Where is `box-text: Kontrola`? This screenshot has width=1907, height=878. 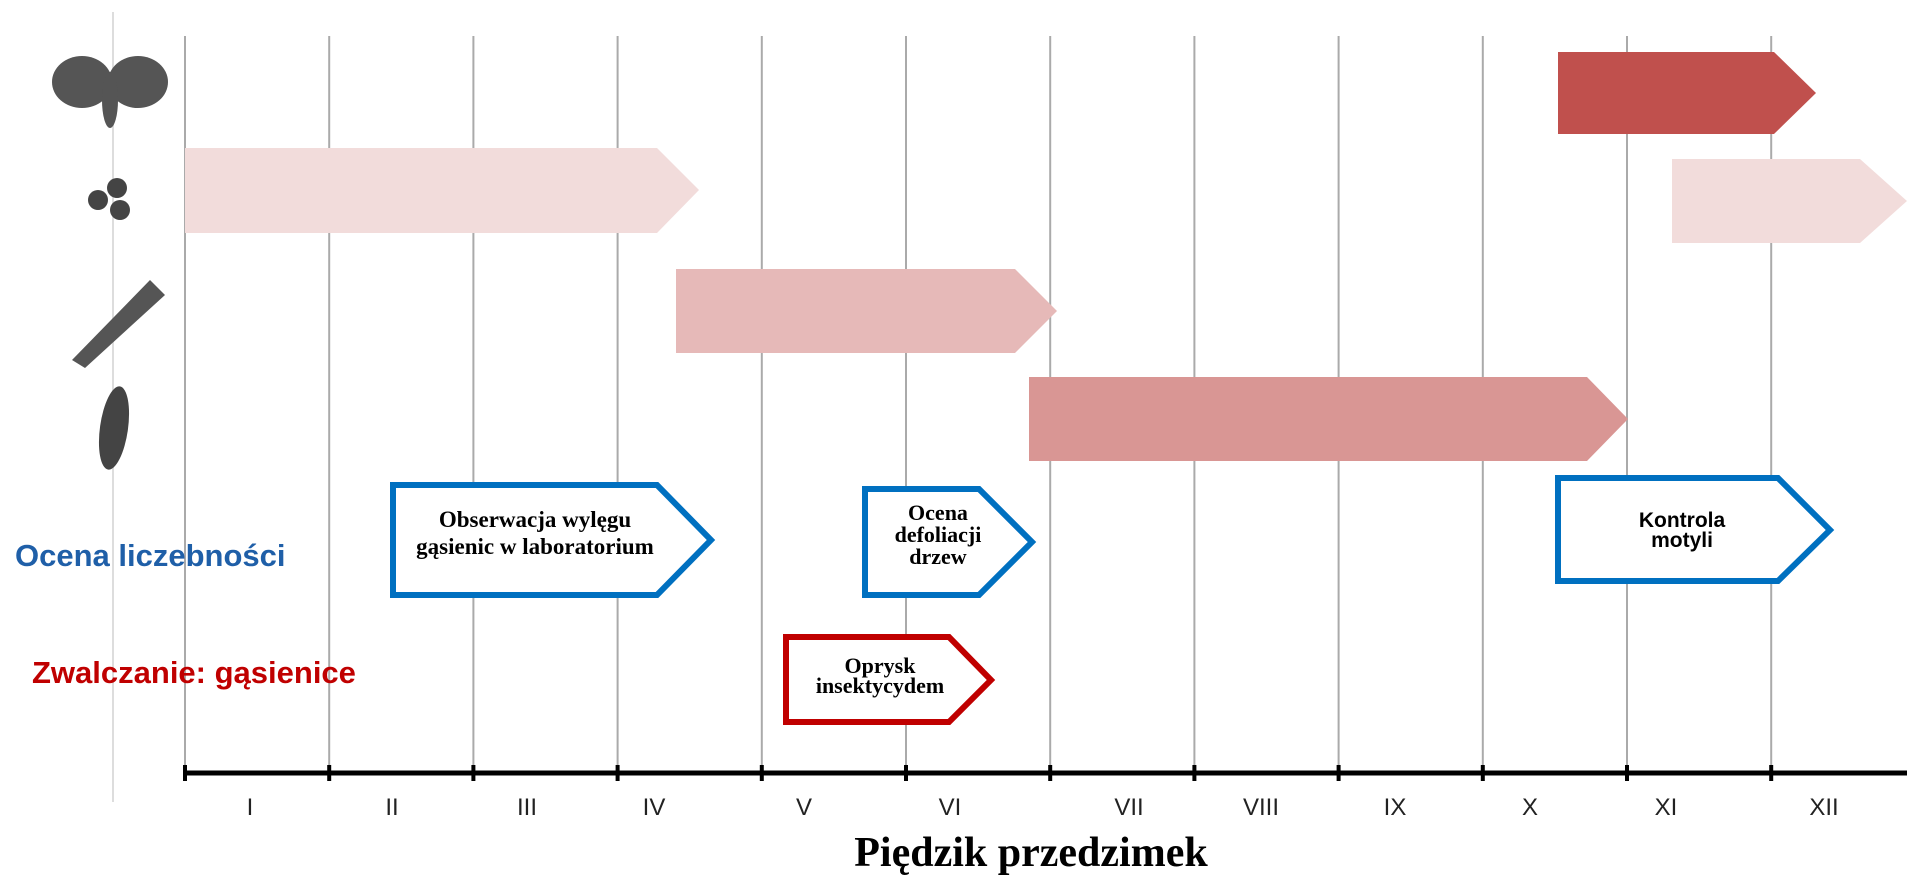
box-text: Kontrola is located at coordinates (1682, 520).